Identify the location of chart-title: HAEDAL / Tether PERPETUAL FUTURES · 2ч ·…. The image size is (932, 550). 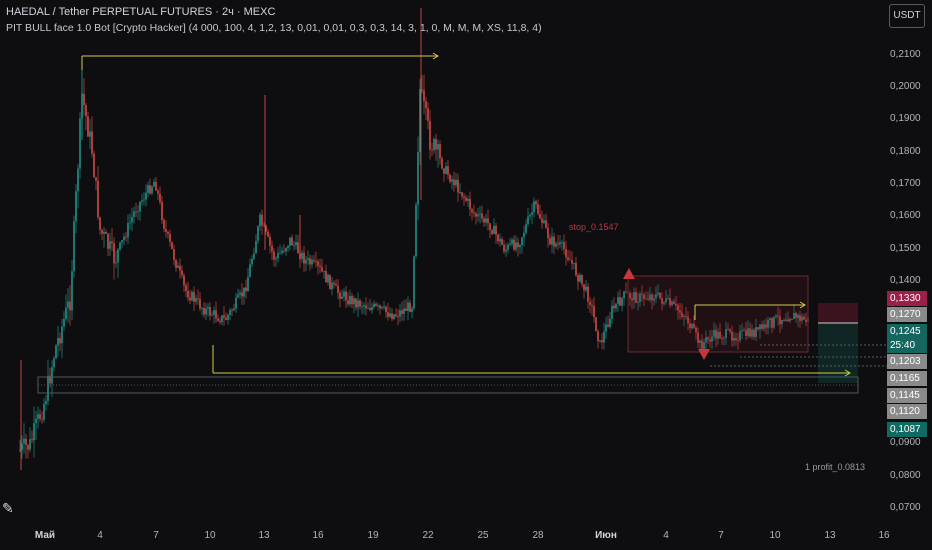
(141, 12).